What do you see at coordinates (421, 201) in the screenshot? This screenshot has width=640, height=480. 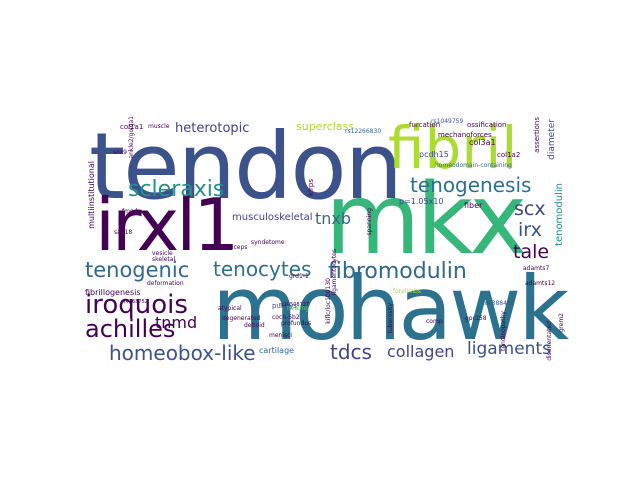 I see `word-p-value: p=1.05x10` at bounding box center [421, 201].